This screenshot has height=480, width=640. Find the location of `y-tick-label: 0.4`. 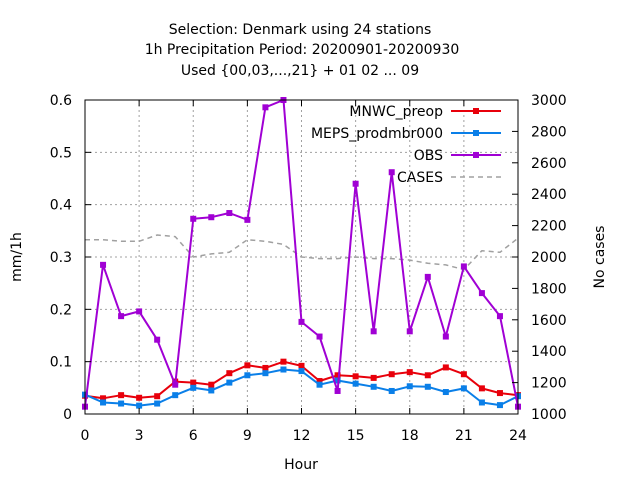

y-tick-label: 0.4 is located at coordinates (61, 206).